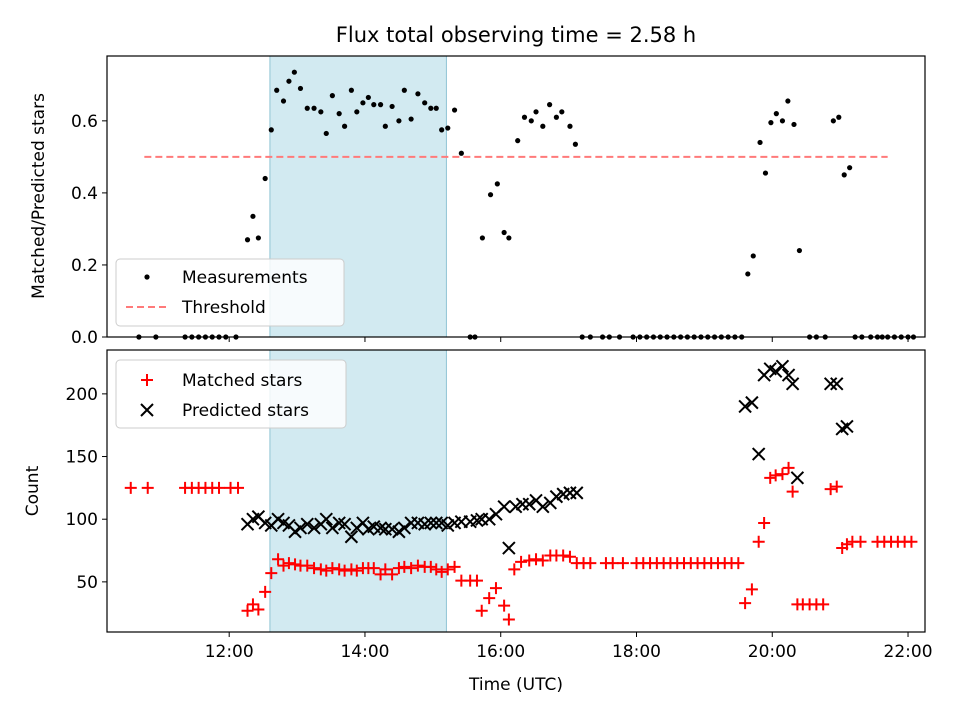 The image size is (960, 720). What do you see at coordinates (772, 652) in the screenshot?
I see `bottom-x-tick-label: 20:00` at bounding box center [772, 652].